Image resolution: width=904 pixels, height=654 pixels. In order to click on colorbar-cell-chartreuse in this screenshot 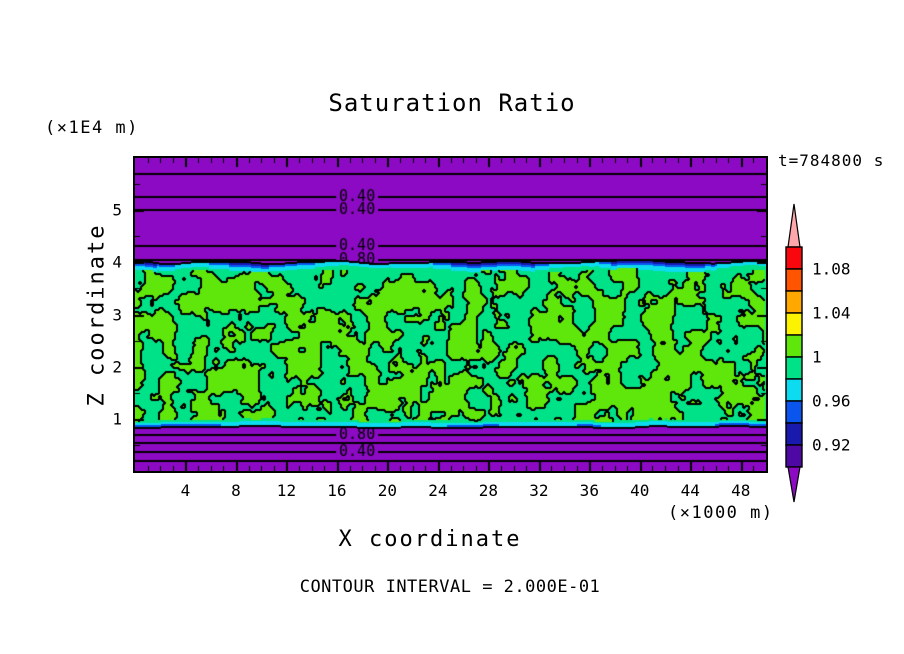, I will do `click(794, 346)`.